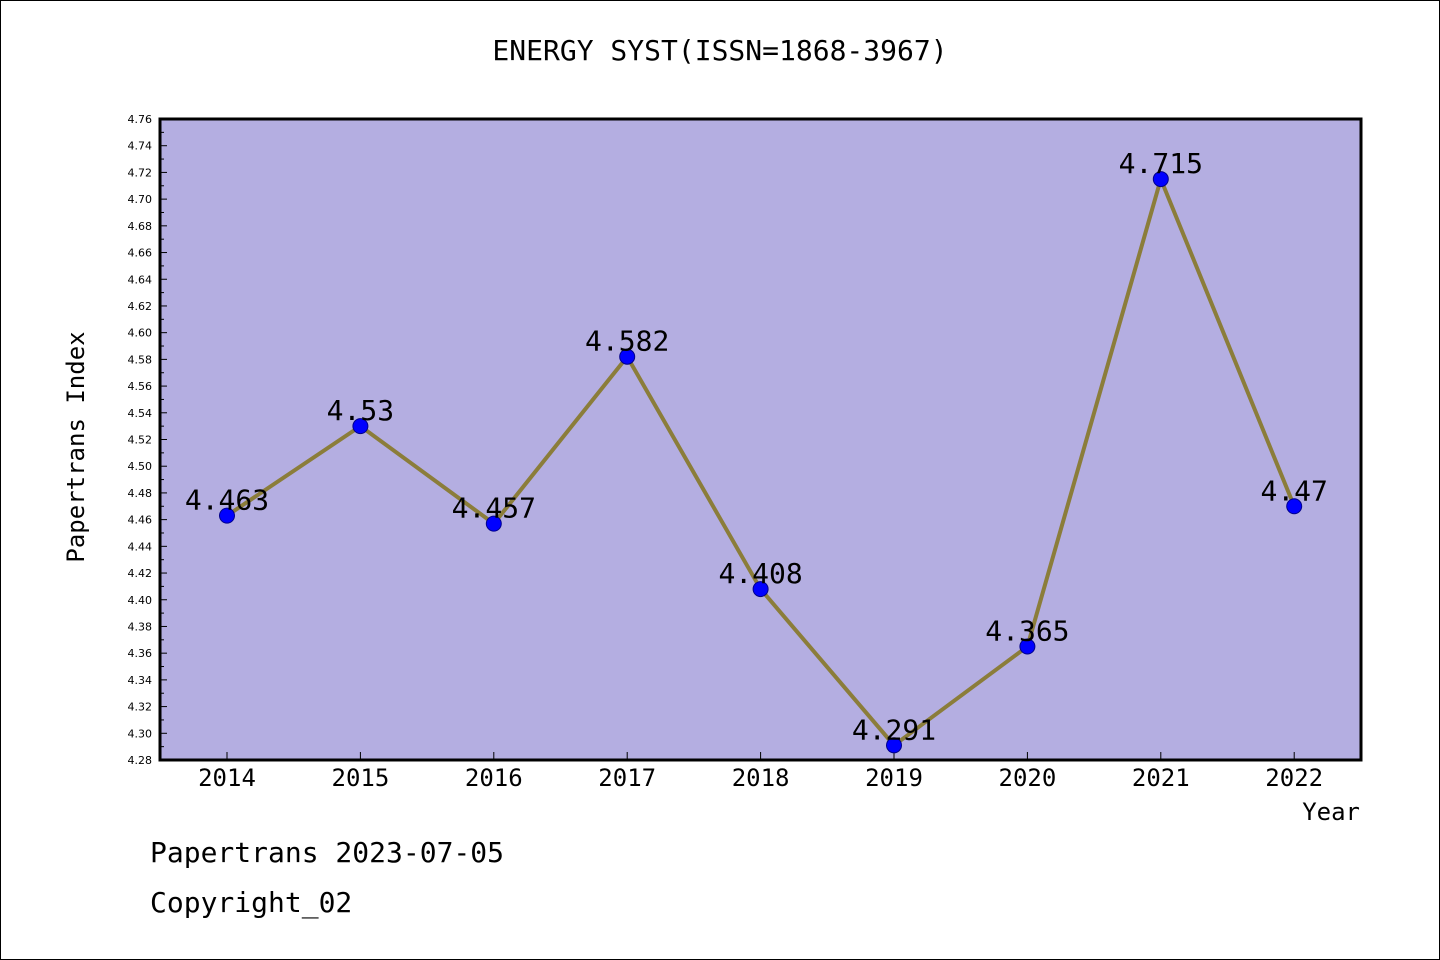 Image resolution: width=1440 pixels, height=960 pixels. What do you see at coordinates (720, 50) in the screenshot?
I see `chart-title: ENERGY SYST(ISSN=1868-3967)` at bounding box center [720, 50].